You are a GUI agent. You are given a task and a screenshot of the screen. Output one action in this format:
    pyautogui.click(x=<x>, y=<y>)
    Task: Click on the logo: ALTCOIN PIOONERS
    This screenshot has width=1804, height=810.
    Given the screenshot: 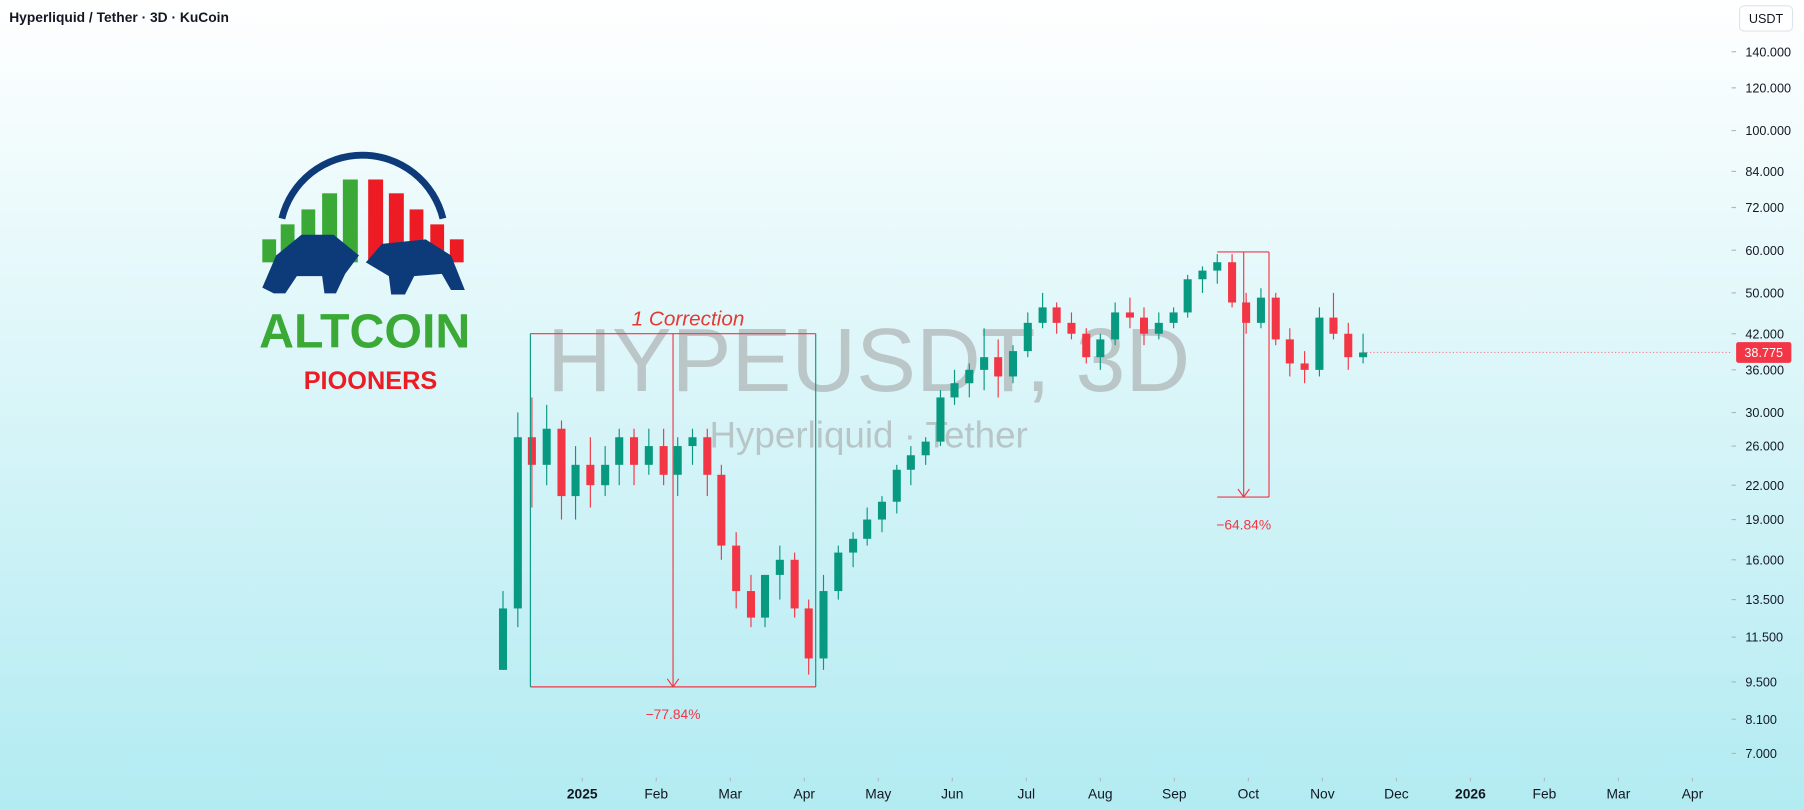 What is the action you would take?
    pyautogui.click(x=364, y=273)
    